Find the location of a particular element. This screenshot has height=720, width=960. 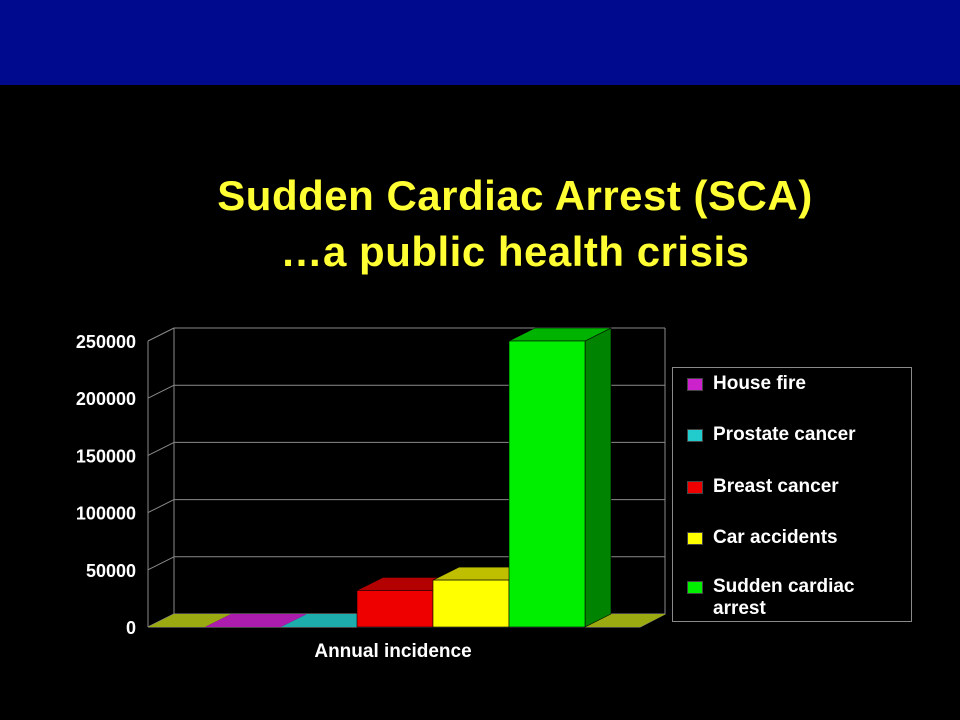

y-tick-label: 150000 is located at coordinates (106, 456).